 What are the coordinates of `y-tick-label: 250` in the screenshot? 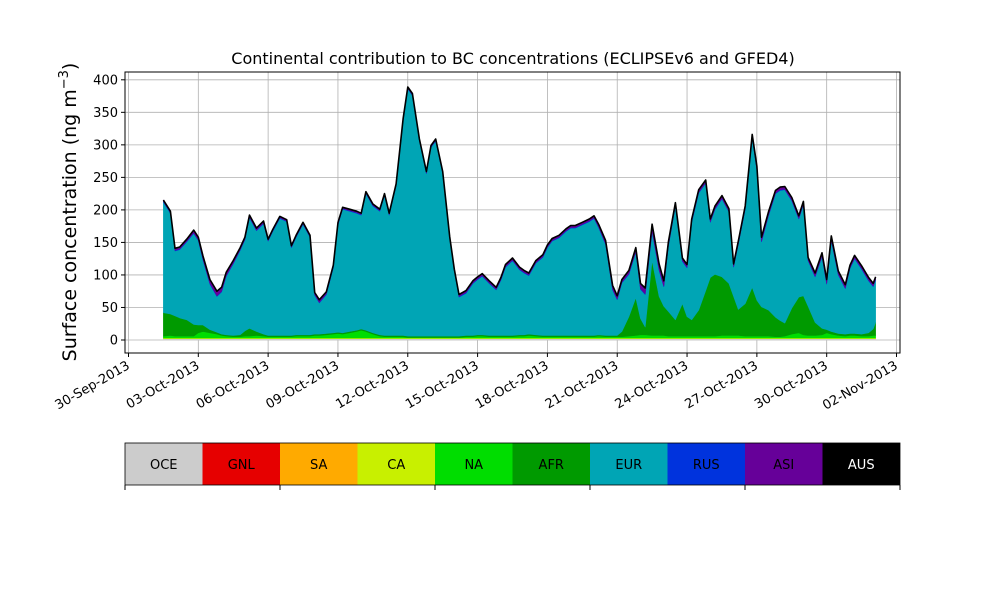 It's located at (105, 178).